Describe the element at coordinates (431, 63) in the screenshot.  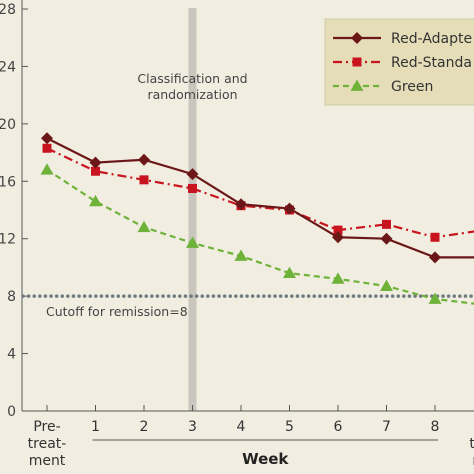
I see `legend-label: Red-Standa` at that location.